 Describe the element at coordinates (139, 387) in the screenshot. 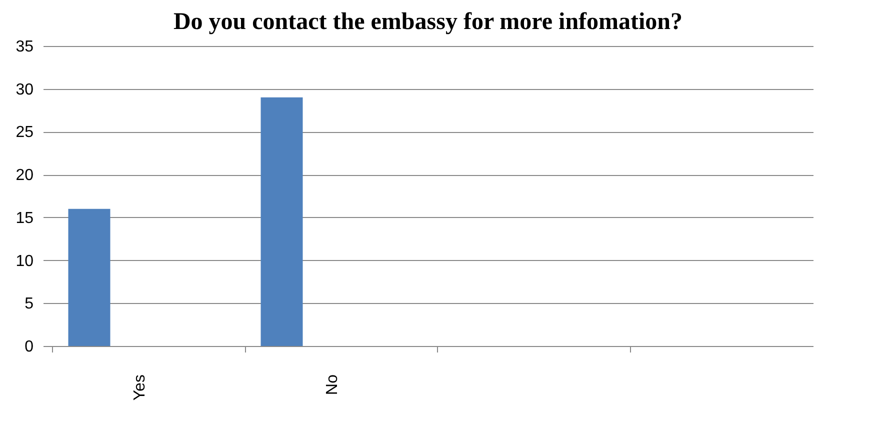

I see `x-tick-label: Yes` at that location.